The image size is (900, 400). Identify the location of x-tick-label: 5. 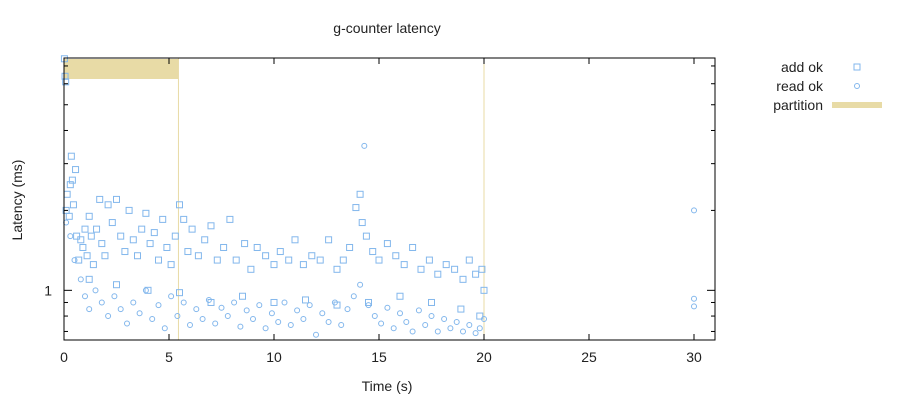
(169, 357).